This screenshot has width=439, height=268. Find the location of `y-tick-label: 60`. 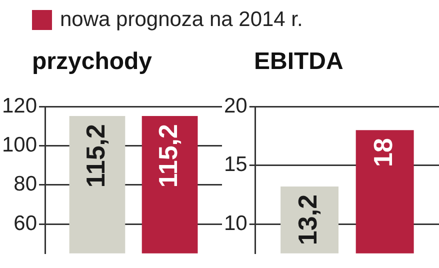

y-tick-label: 60 is located at coordinates (26, 223).